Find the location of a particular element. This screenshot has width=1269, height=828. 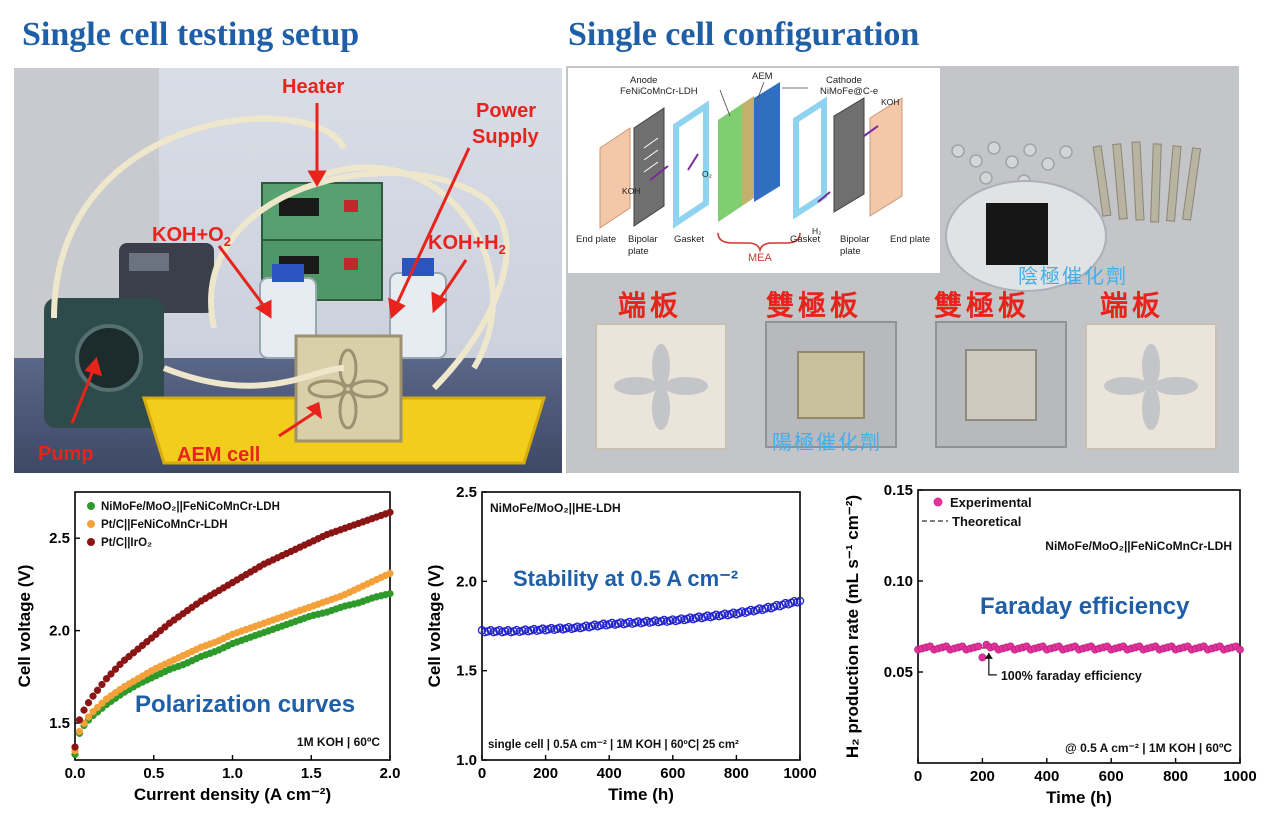

chart-annotation: @ 0.5 A cm⁻² | 1M KOH | 60ºC is located at coordinates (1148, 748).